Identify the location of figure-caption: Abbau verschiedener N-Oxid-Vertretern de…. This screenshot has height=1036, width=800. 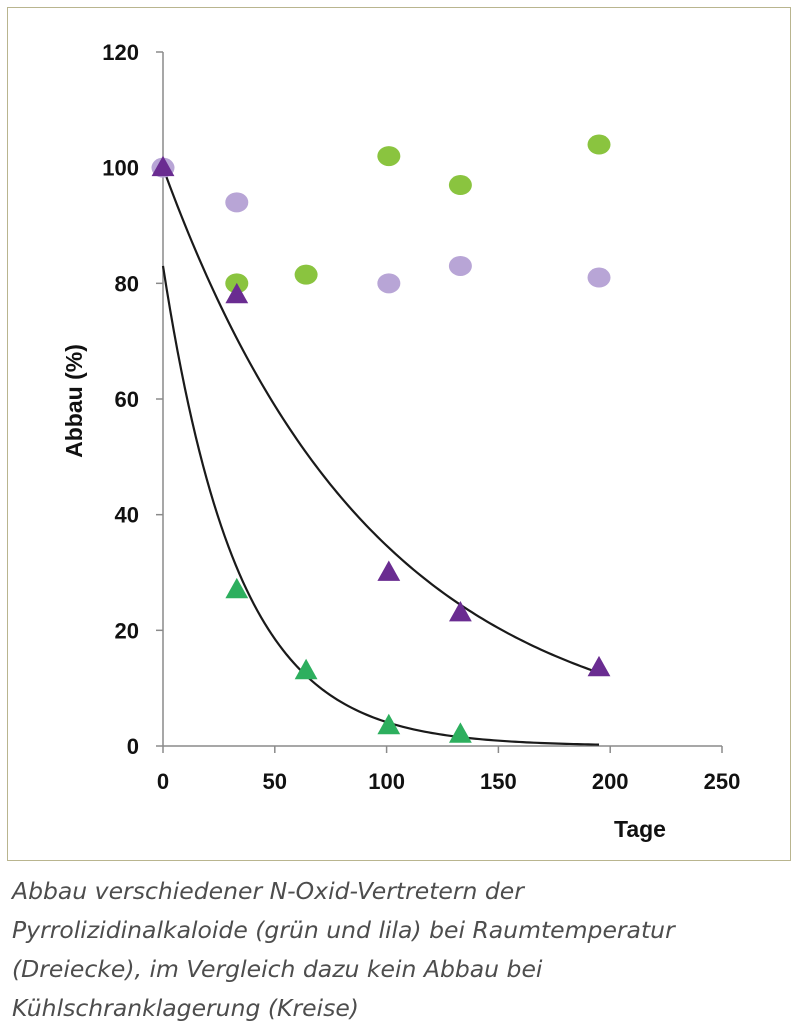
(402, 950).